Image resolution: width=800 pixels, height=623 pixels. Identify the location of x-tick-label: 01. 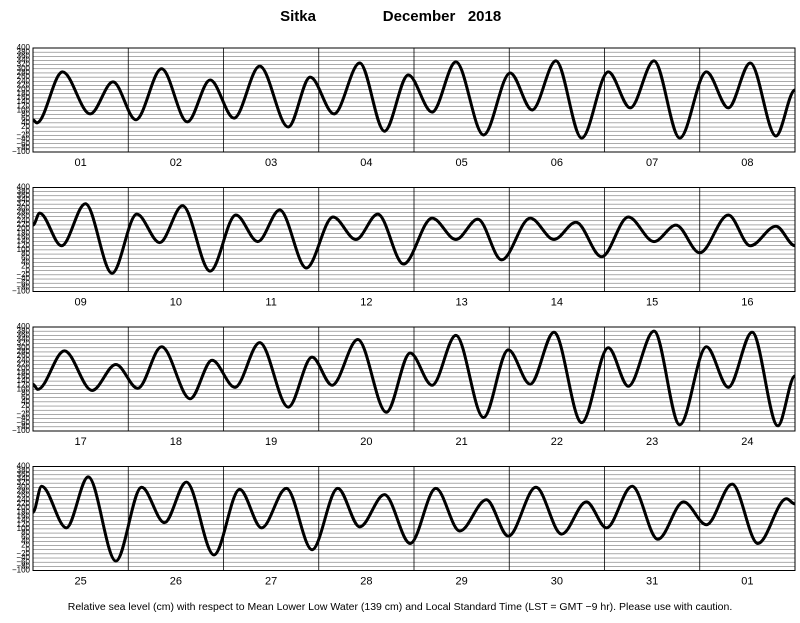
(747, 581).